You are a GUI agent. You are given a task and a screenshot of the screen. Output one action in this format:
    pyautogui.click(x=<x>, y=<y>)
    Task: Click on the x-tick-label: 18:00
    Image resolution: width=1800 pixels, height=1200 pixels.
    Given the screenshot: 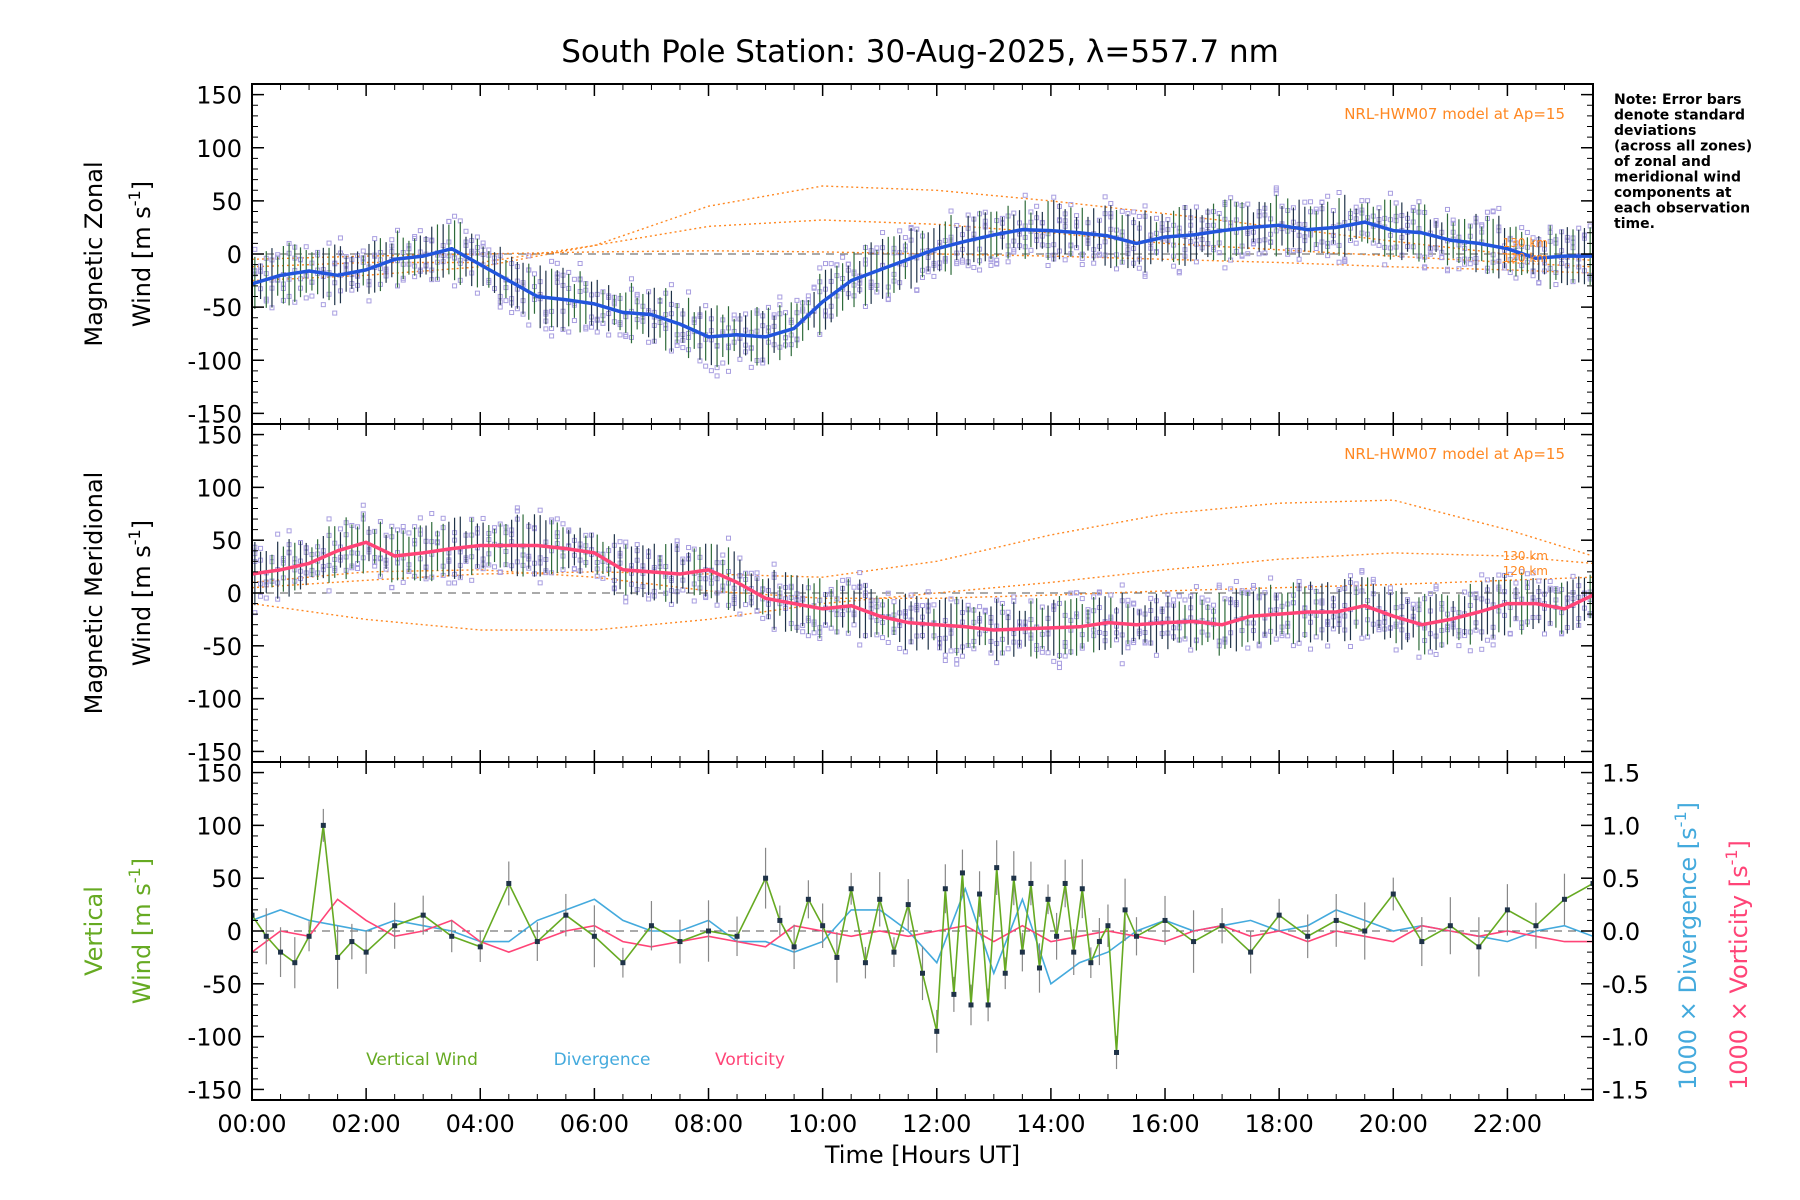 What is the action you would take?
    pyautogui.click(x=1279, y=1124)
    